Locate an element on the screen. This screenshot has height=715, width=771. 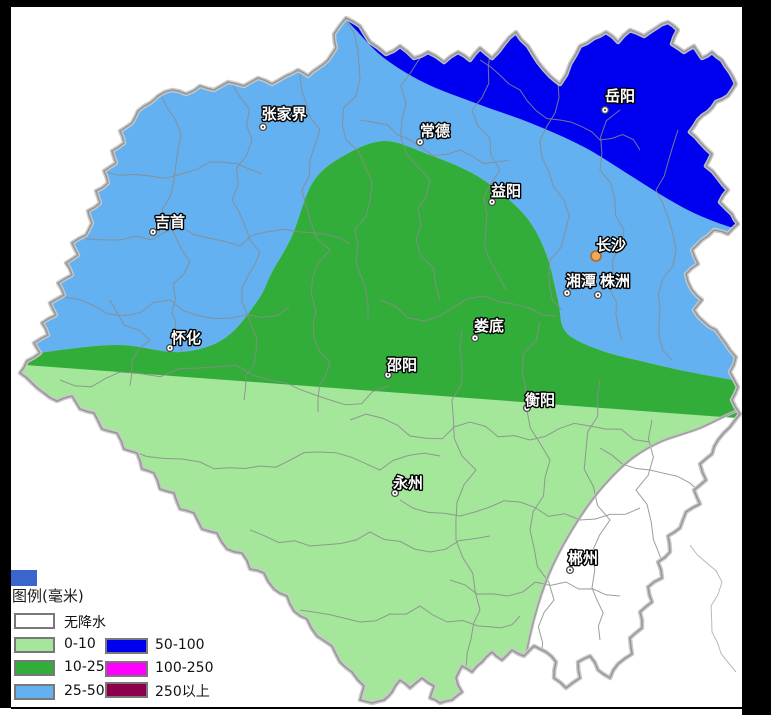
frame-right is located at coordinates (756, 357).